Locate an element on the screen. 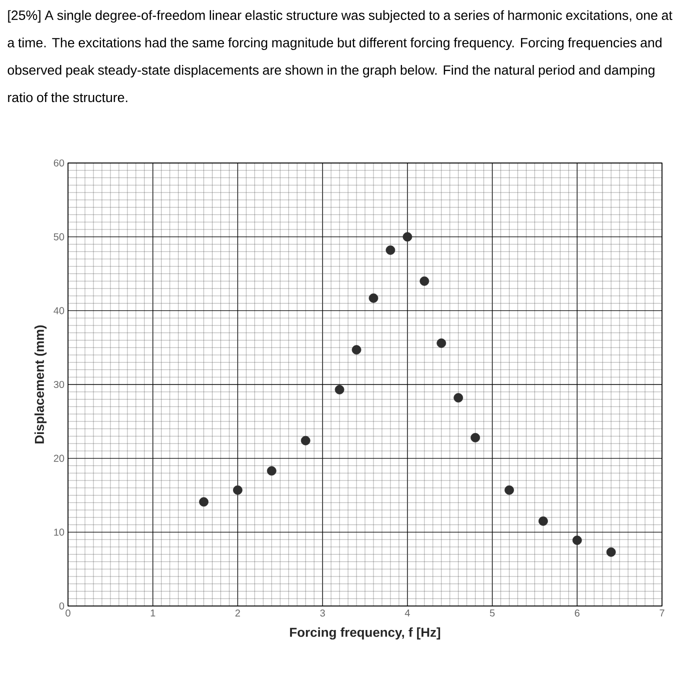 The height and width of the screenshot is (700, 683). y-tick-label: 60 is located at coordinates (59, 163).